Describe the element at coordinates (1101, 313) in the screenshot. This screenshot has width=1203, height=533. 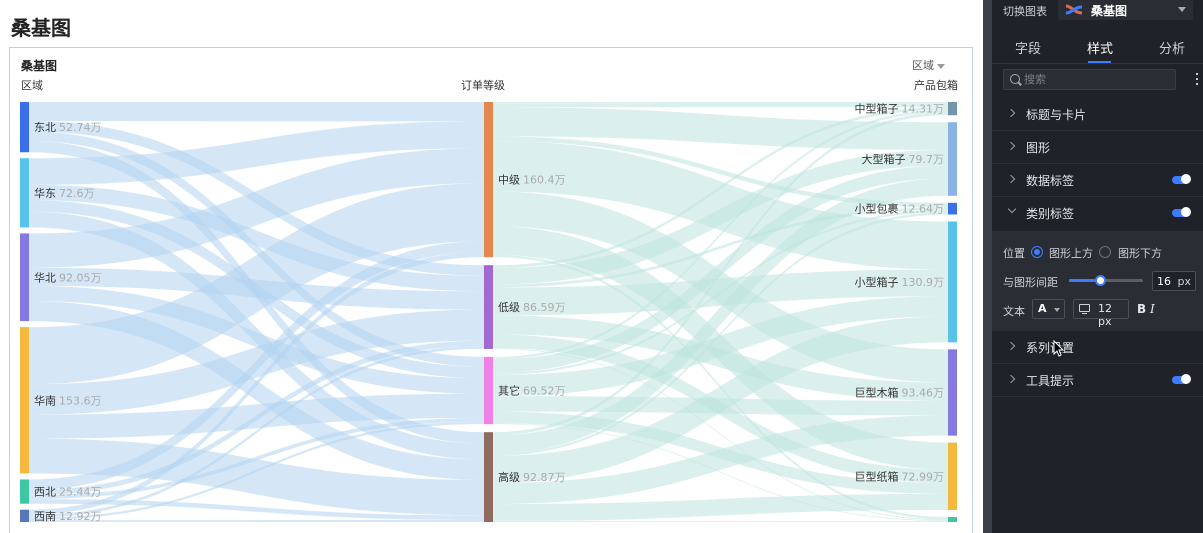
I see `font-size-select: 12 px` at that location.